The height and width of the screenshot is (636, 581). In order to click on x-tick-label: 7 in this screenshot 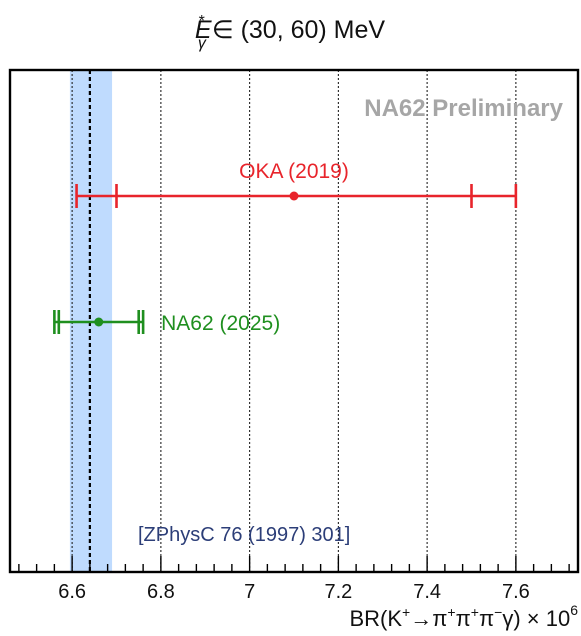, I will do `click(249, 592)`.